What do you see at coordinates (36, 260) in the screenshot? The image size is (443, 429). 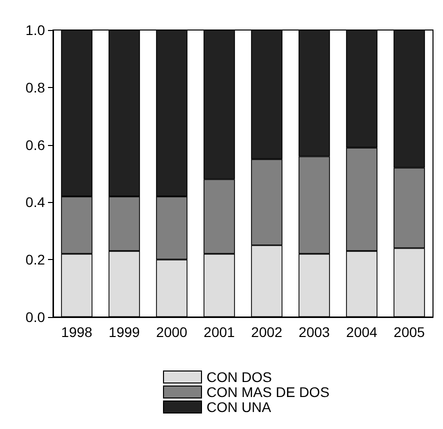 I see `y-tick-label: 0.2` at bounding box center [36, 260].